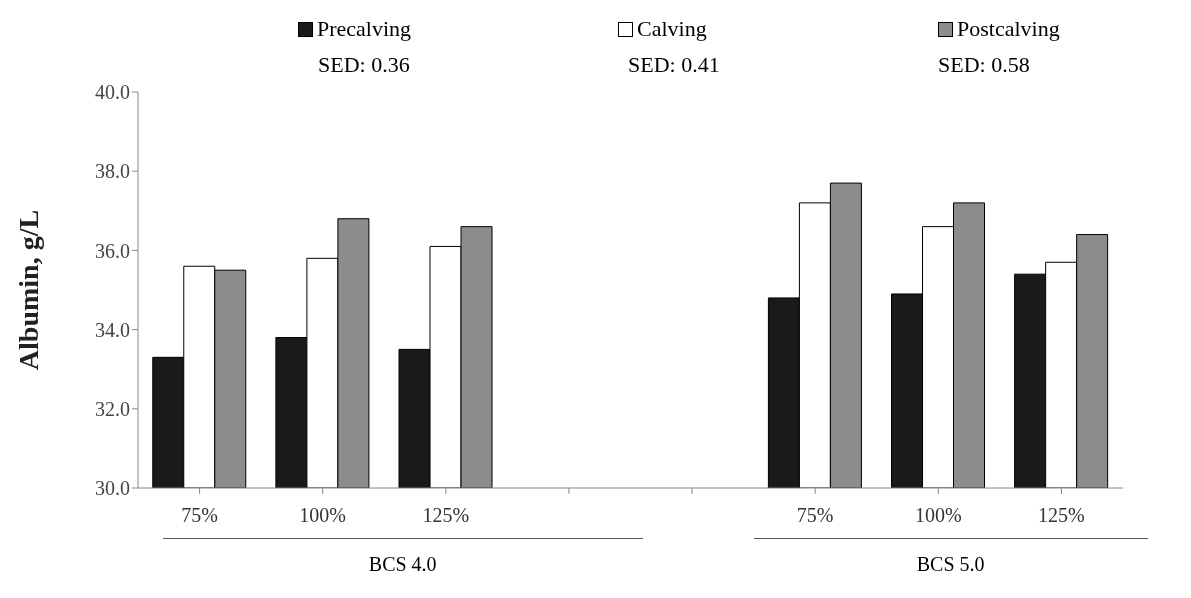 The image size is (1191, 598). Describe the element at coordinates (28, 290) in the screenshot. I see `y-axis-title: Albumin, g/L` at that location.